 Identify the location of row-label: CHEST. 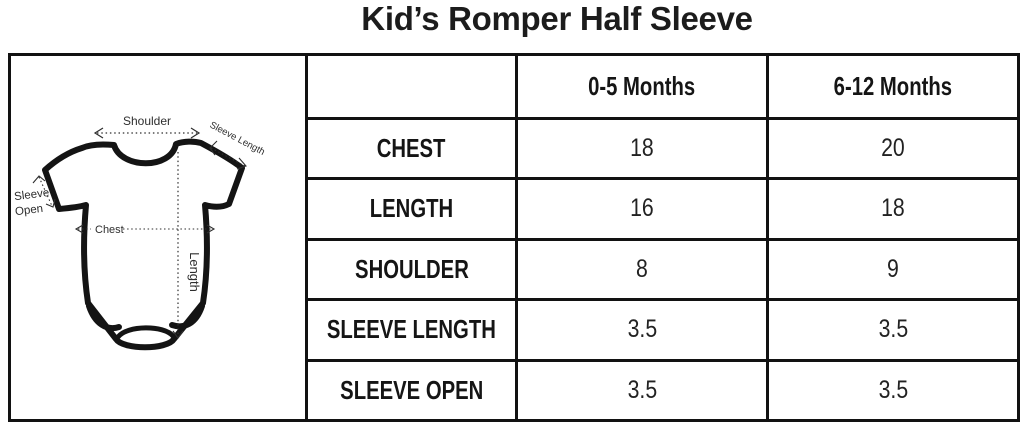
(411, 147).